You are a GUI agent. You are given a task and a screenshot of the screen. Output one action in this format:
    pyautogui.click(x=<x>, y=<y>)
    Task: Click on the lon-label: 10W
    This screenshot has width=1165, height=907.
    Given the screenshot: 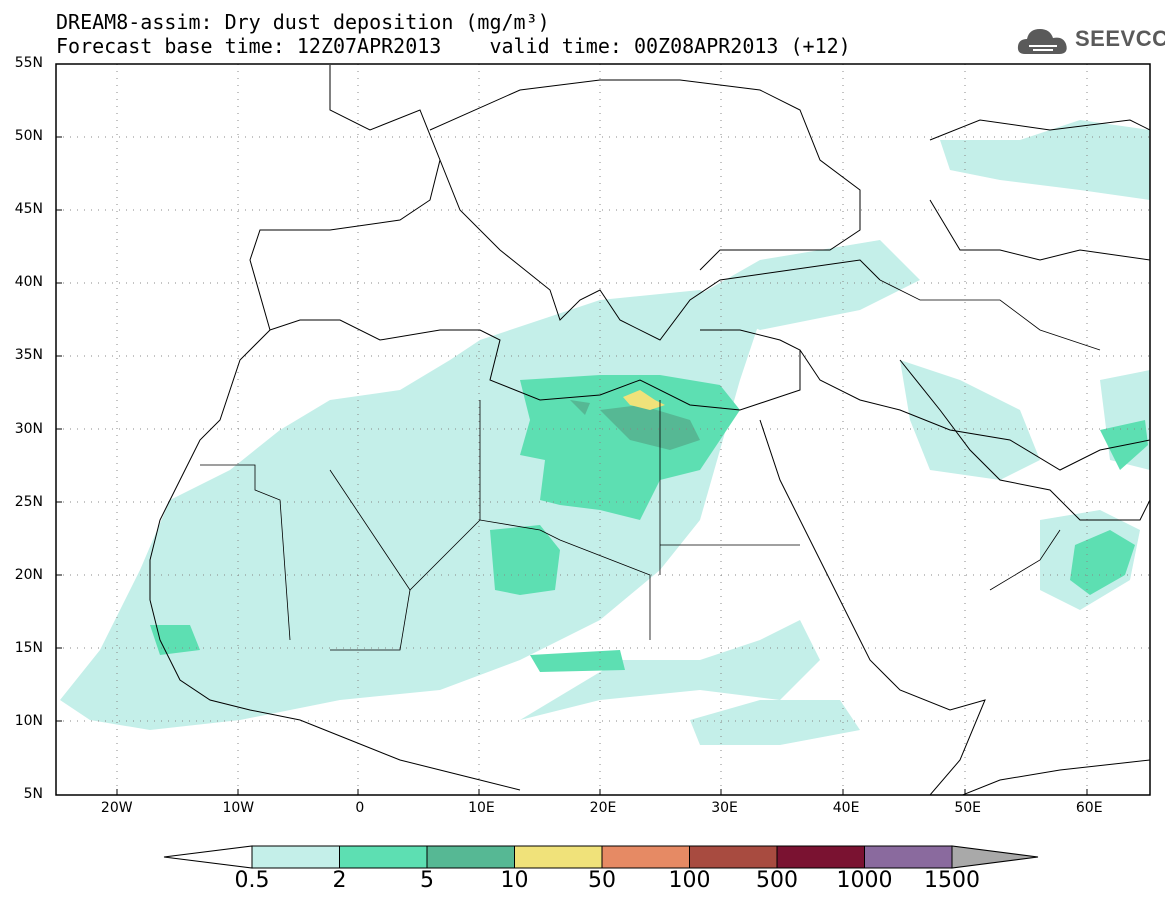 What is the action you would take?
    pyautogui.click(x=238, y=808)
    